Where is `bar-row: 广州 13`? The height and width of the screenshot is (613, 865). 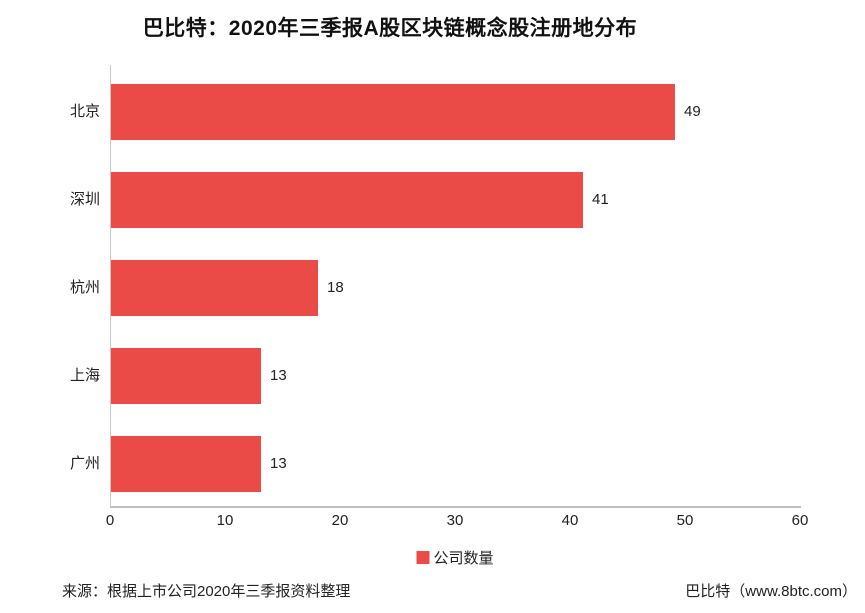
bar-row: 广州 13 is located at coordinates (432, 464).